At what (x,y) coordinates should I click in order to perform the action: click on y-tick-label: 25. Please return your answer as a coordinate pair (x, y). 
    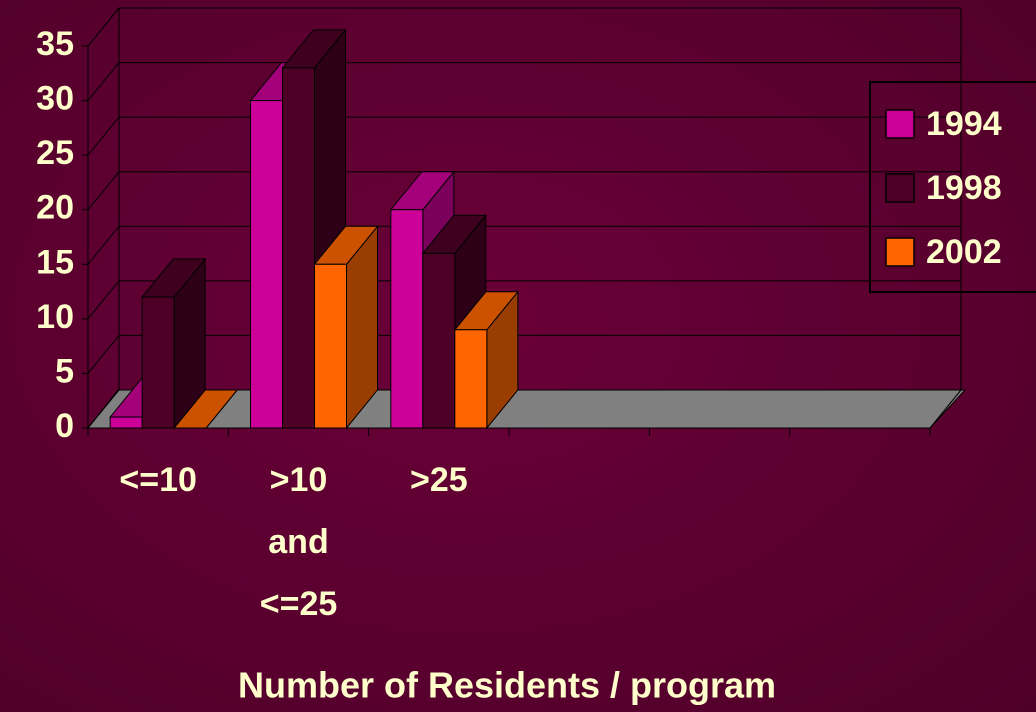
    Looking at the image, I should click on (55, 153).